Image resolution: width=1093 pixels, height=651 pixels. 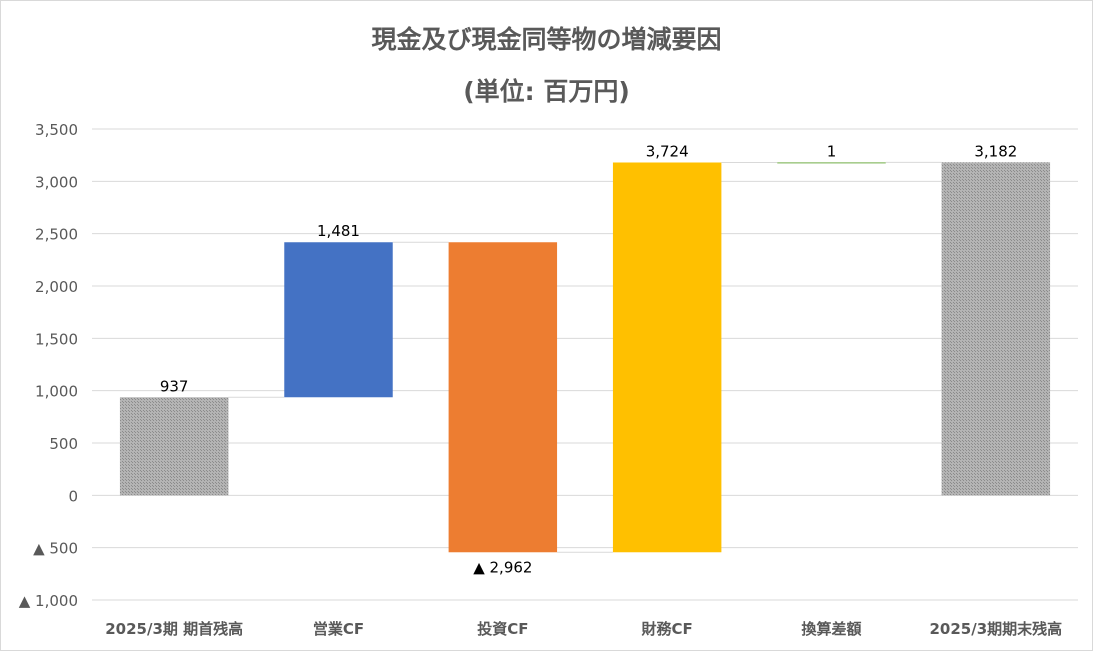 I want to click on chart-title: 現金及び現金同等物の増減要因, so click(x=546, y=39).